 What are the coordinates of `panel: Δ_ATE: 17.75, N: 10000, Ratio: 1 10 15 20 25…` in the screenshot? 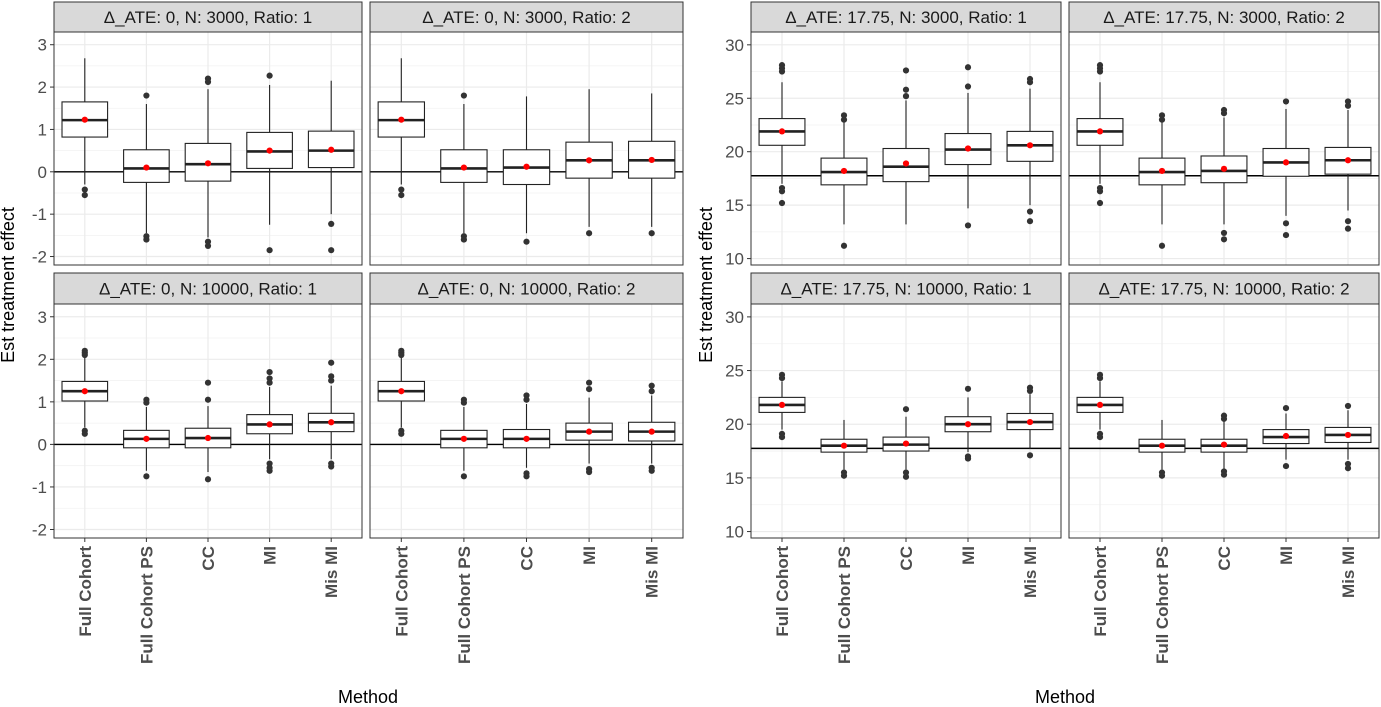 It's located at (893, 468).